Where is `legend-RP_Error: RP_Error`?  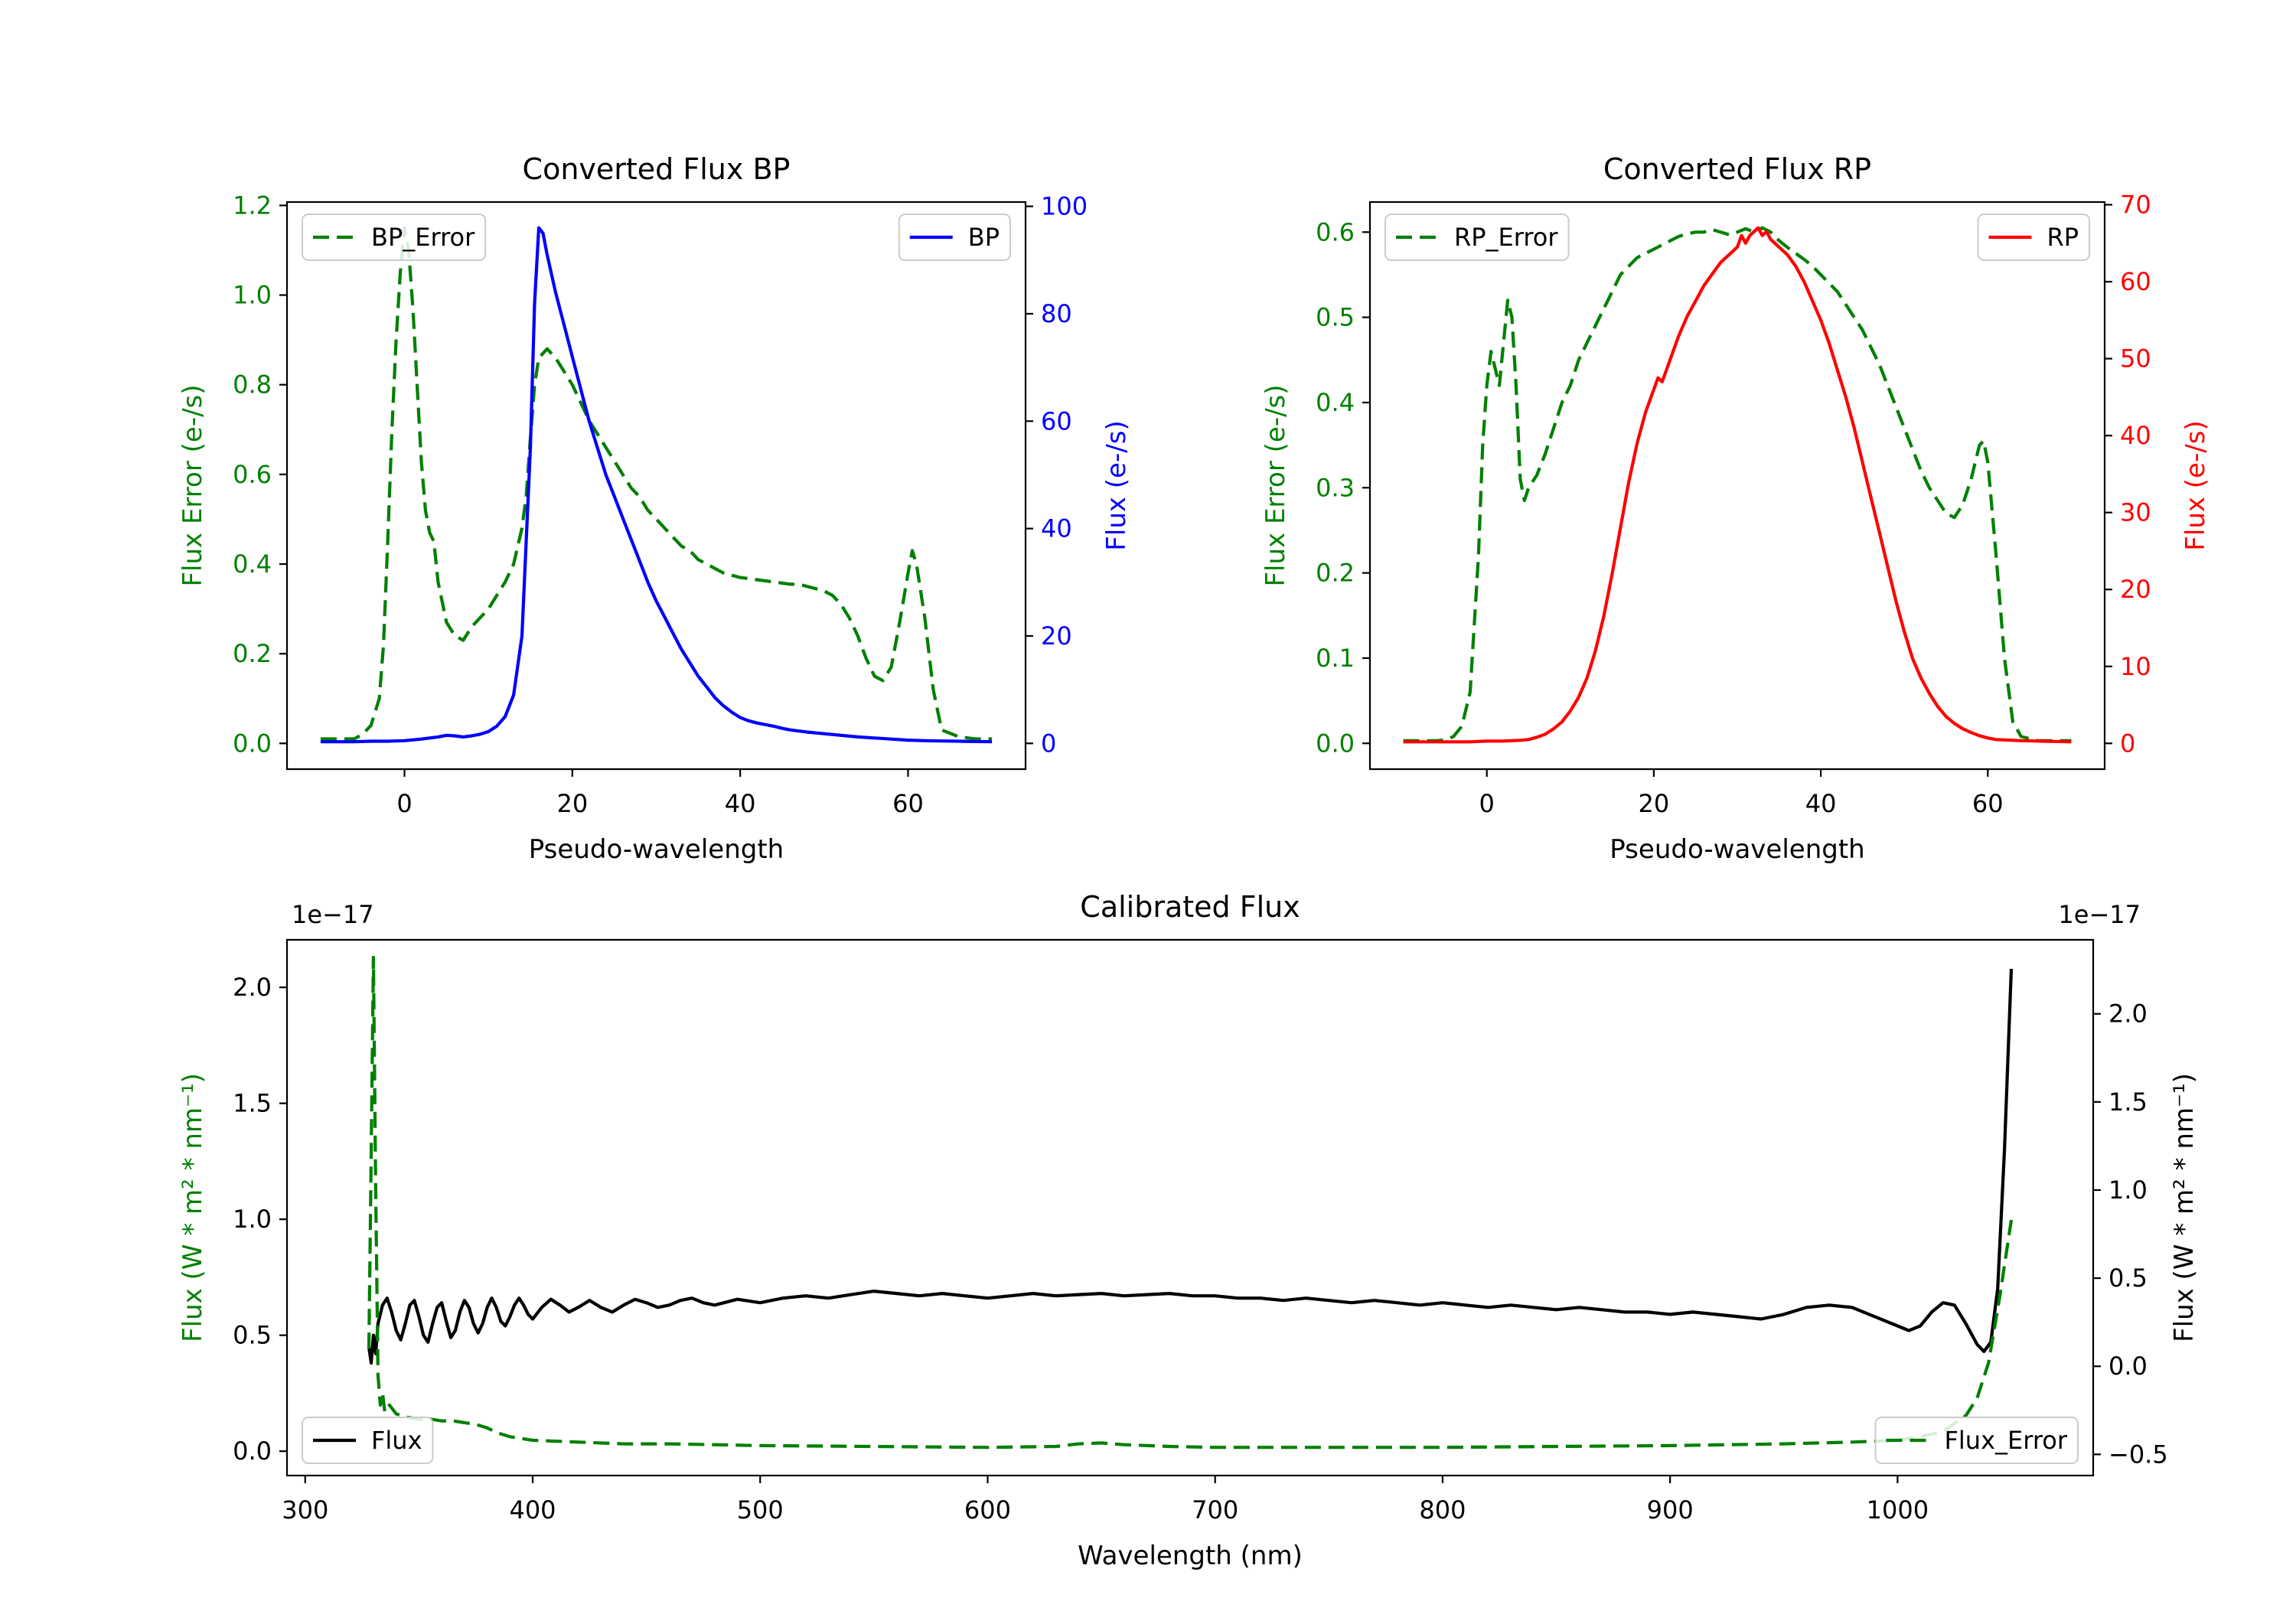 legend-RP_Error: RP_Error is located at coordinates (1477, 237).